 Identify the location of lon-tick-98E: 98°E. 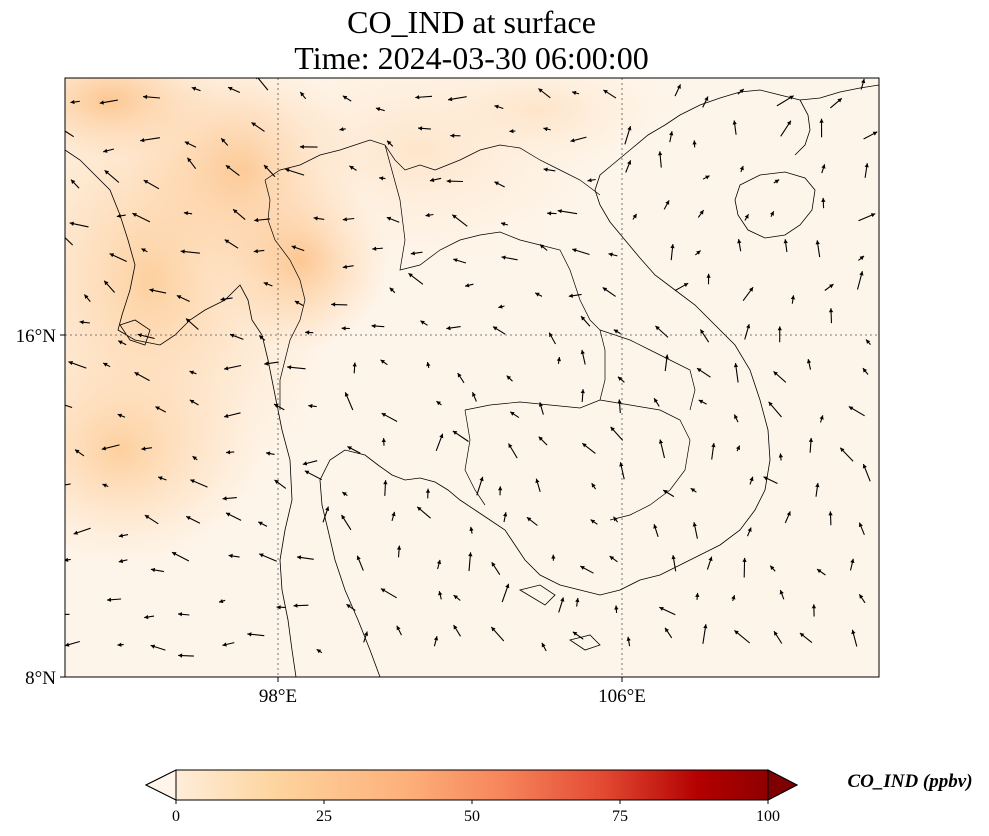
(278, 696).